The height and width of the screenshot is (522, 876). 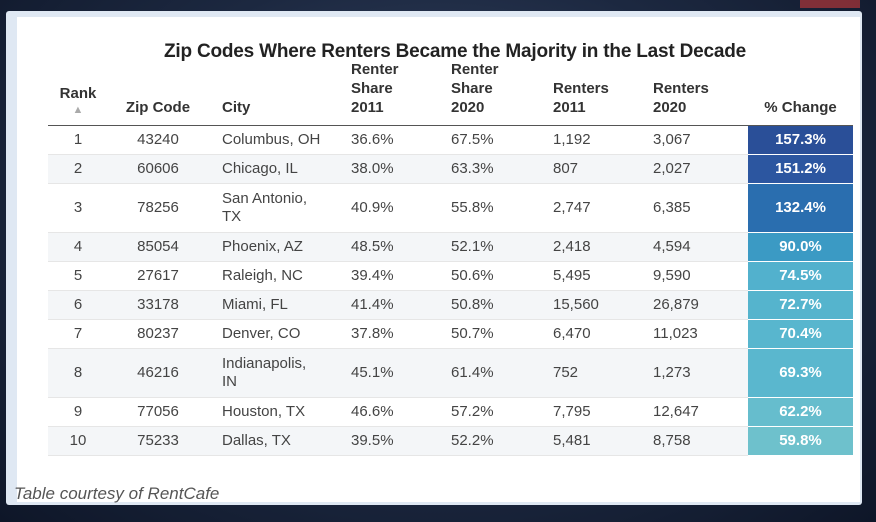 I want to click on share-2011-cell: 38.0%, so click(x=393, y=169).